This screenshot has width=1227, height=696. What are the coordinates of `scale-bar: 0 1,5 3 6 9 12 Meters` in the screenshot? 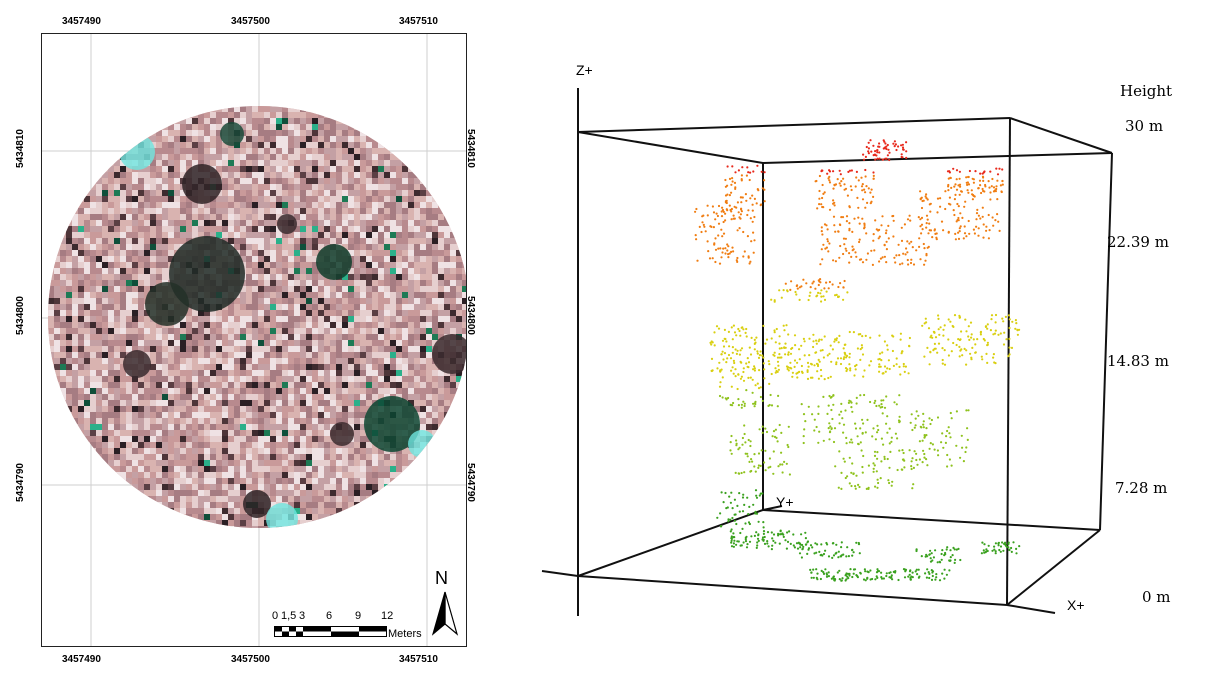 It's located at (357, 627).